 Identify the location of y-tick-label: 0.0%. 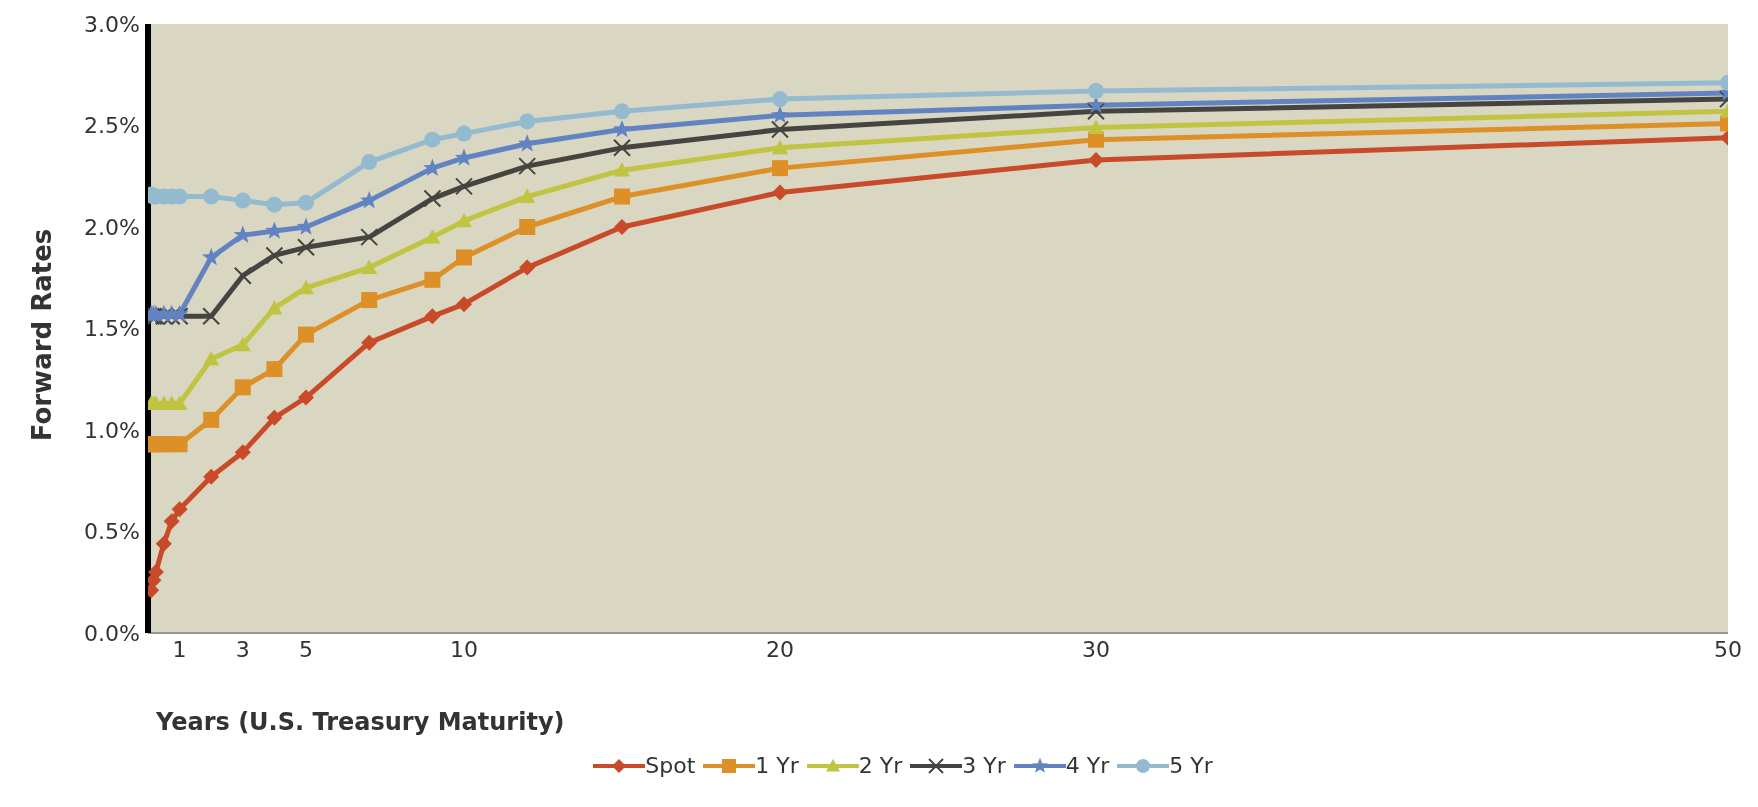
(112, 633).